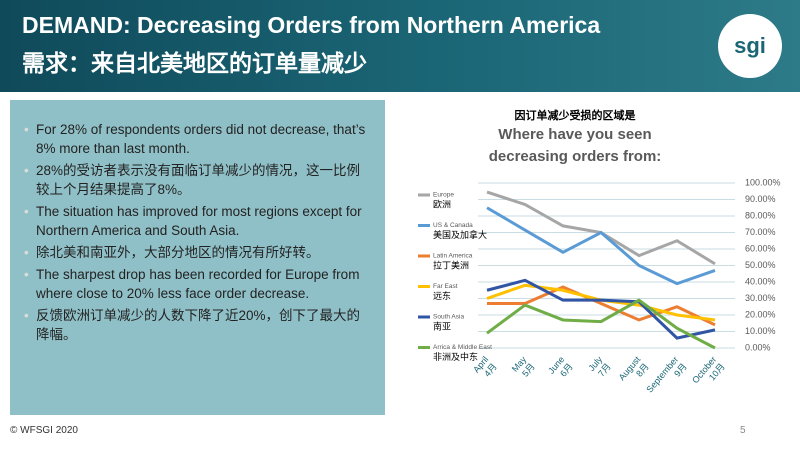  What do you see at coordinates (758, 347) in the screenshot?
I see `y-tick-label: 0.00%` at bounding box center [758, 347].